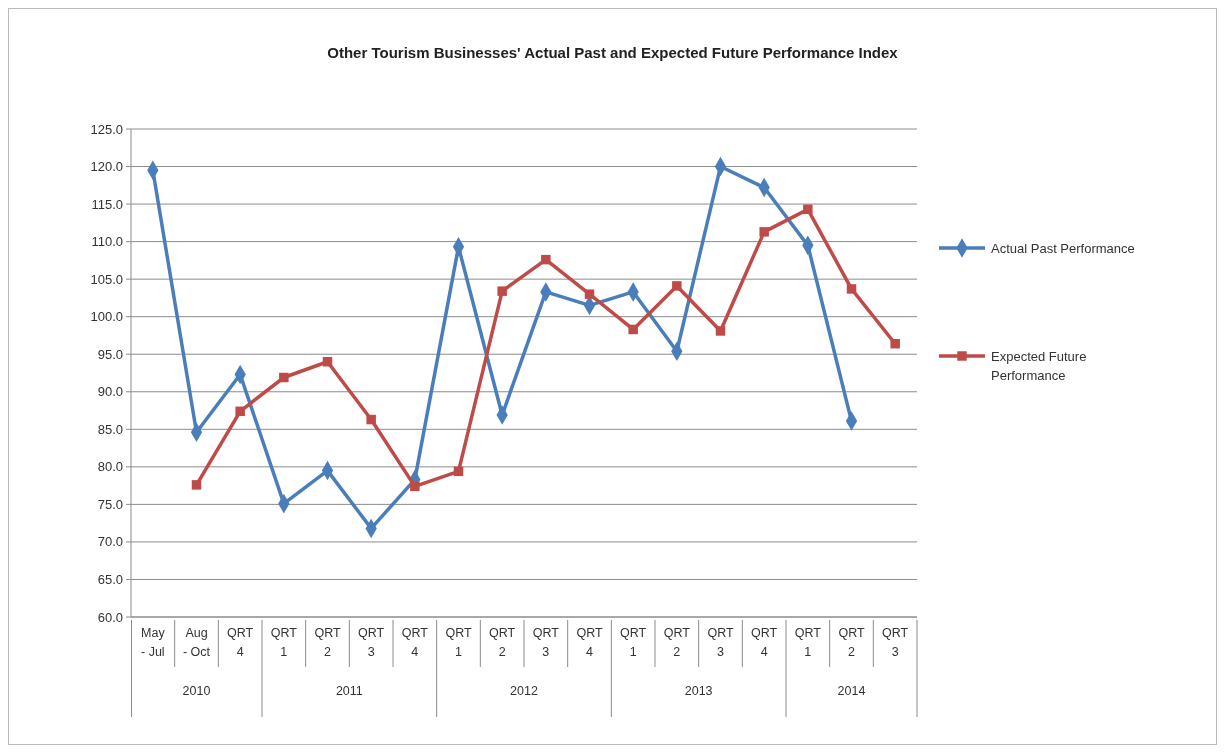 This screenshot has width=1225, height=753. What do you see at coordinates (1039, 365) in the screenshot?
I see `legend-label: Expected Future Performance` at bounding box center [1039, 365].